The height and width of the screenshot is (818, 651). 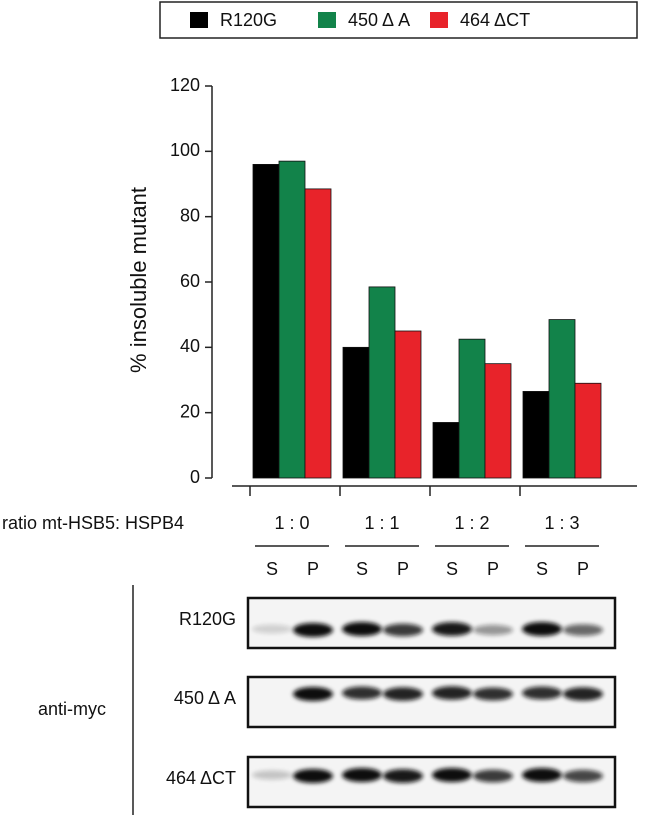 I want to click on legend-label: R120G, so click(x=248, y=20).